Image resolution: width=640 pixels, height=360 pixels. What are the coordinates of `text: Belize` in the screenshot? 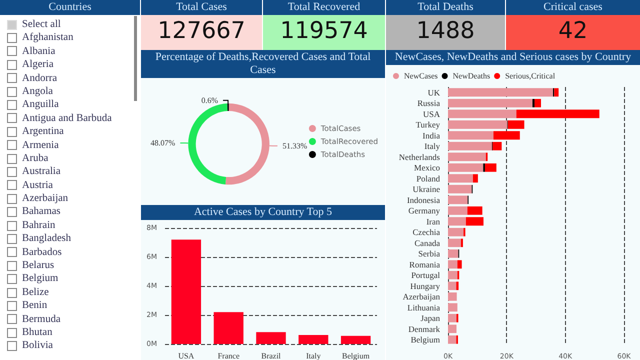 It's located at (35, 293).